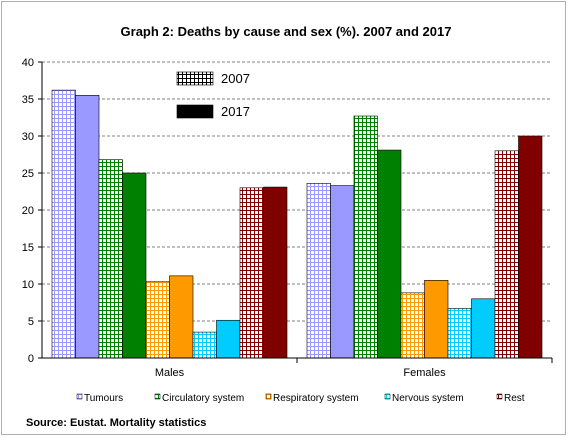 Image resolution: width=568 pixels, height=437 pixels. What do you see at coordinates (157, 320) in the screenshot?
I see `bar-males-respiratory-system-2007` at bounding box center [157, 320].